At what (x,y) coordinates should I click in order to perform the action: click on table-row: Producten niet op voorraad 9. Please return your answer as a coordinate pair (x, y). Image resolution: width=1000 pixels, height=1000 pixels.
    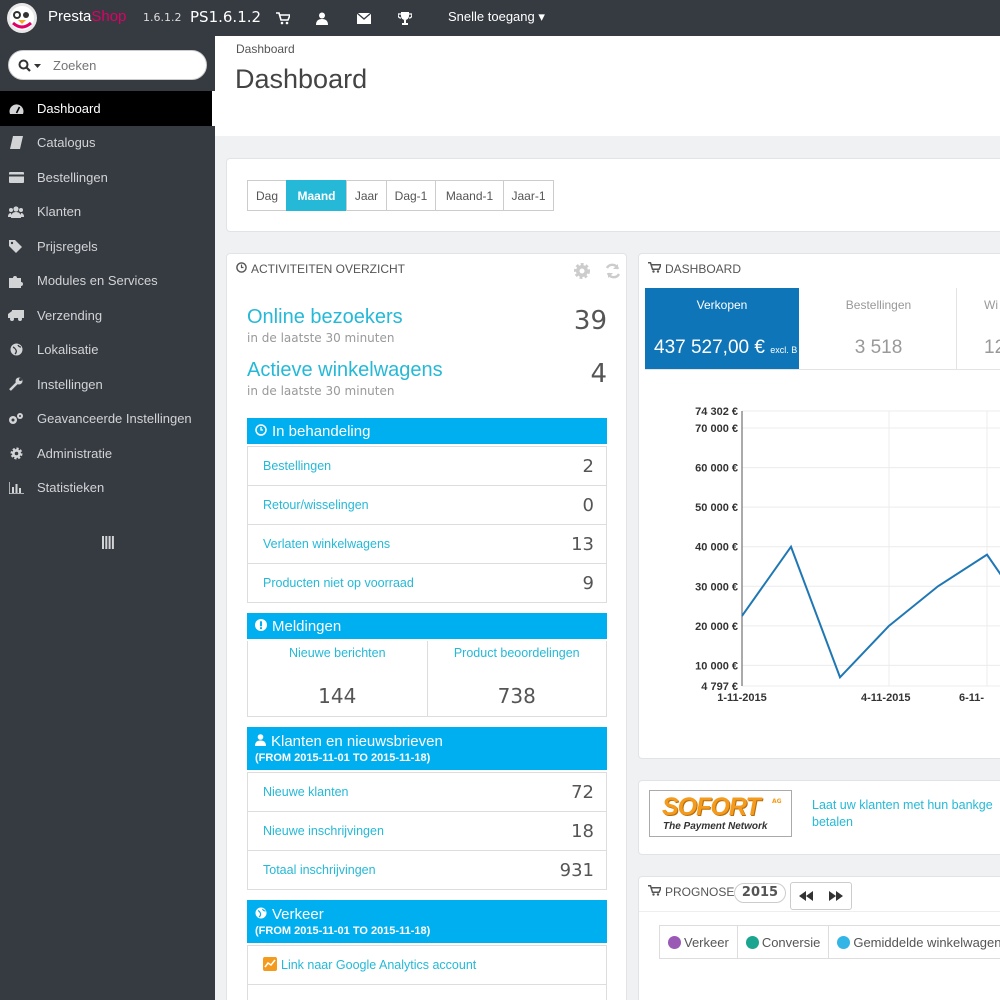
    Looking at the image, I should click on (427, 582).